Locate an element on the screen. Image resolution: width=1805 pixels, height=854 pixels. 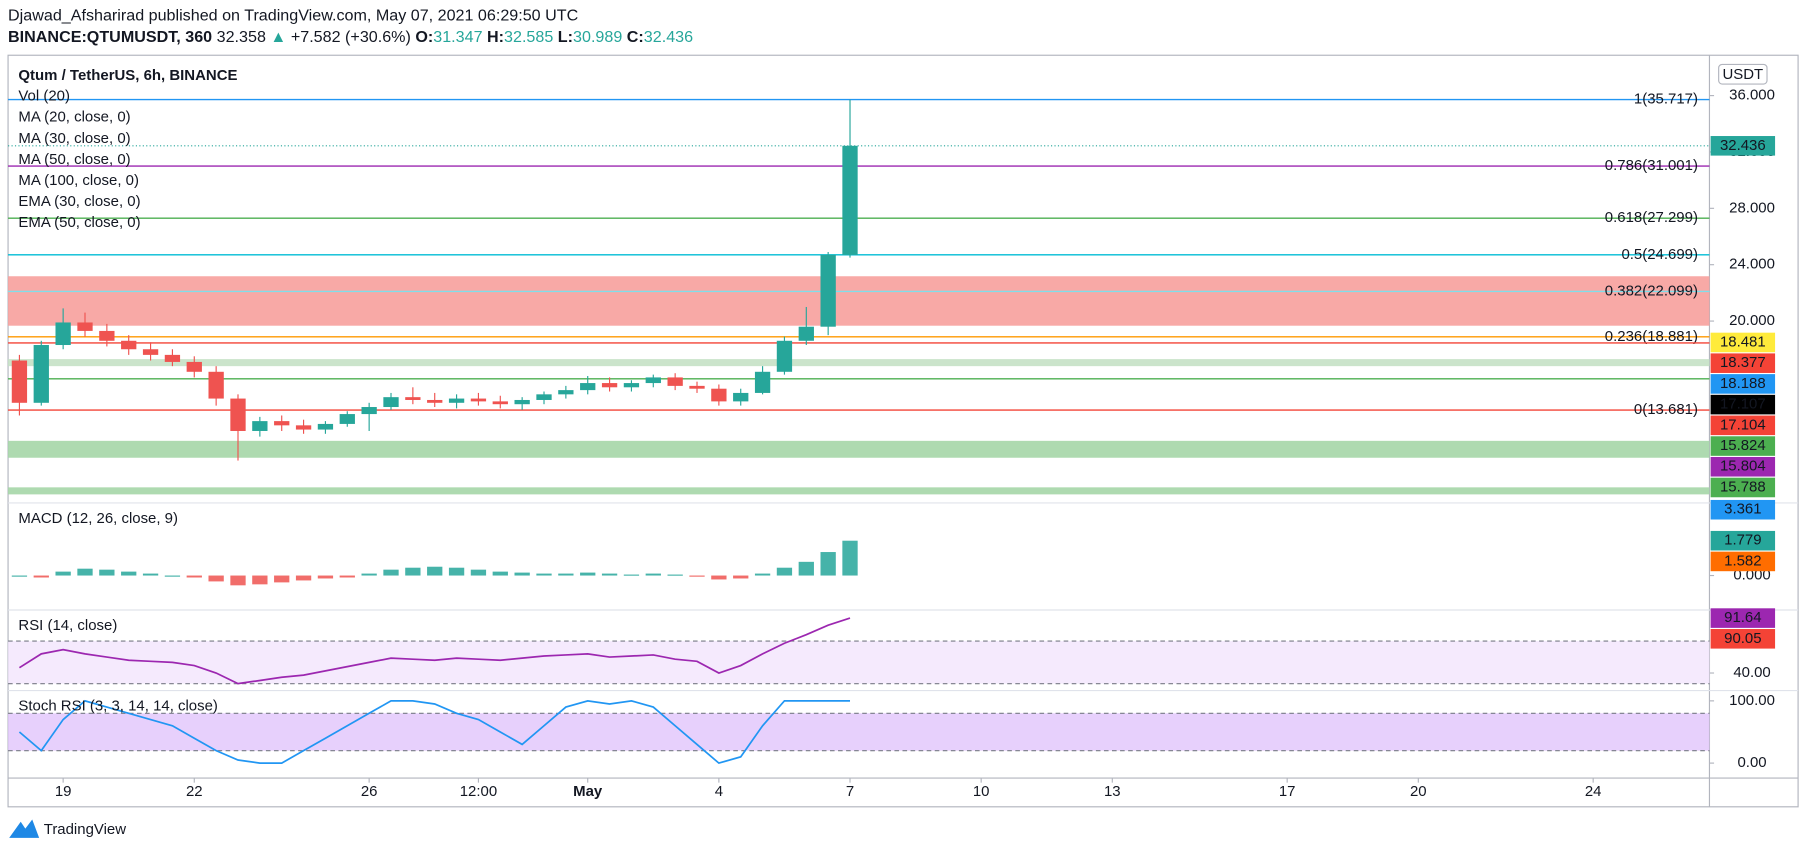
fib-label: 0.786(31.001) is located at coordinates (1651, 165).